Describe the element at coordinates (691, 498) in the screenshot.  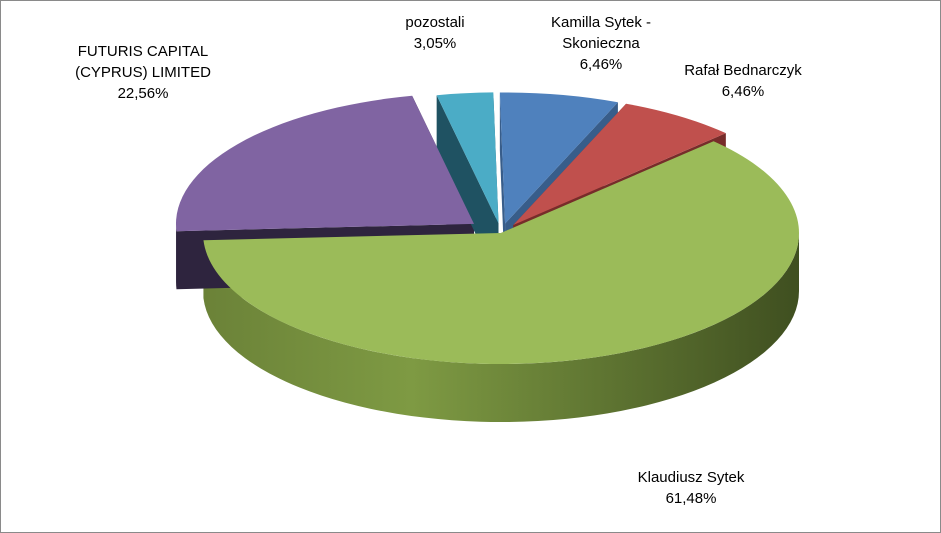
I see `slice-klaudiusz-sytek-value: 61,48%` at that location.